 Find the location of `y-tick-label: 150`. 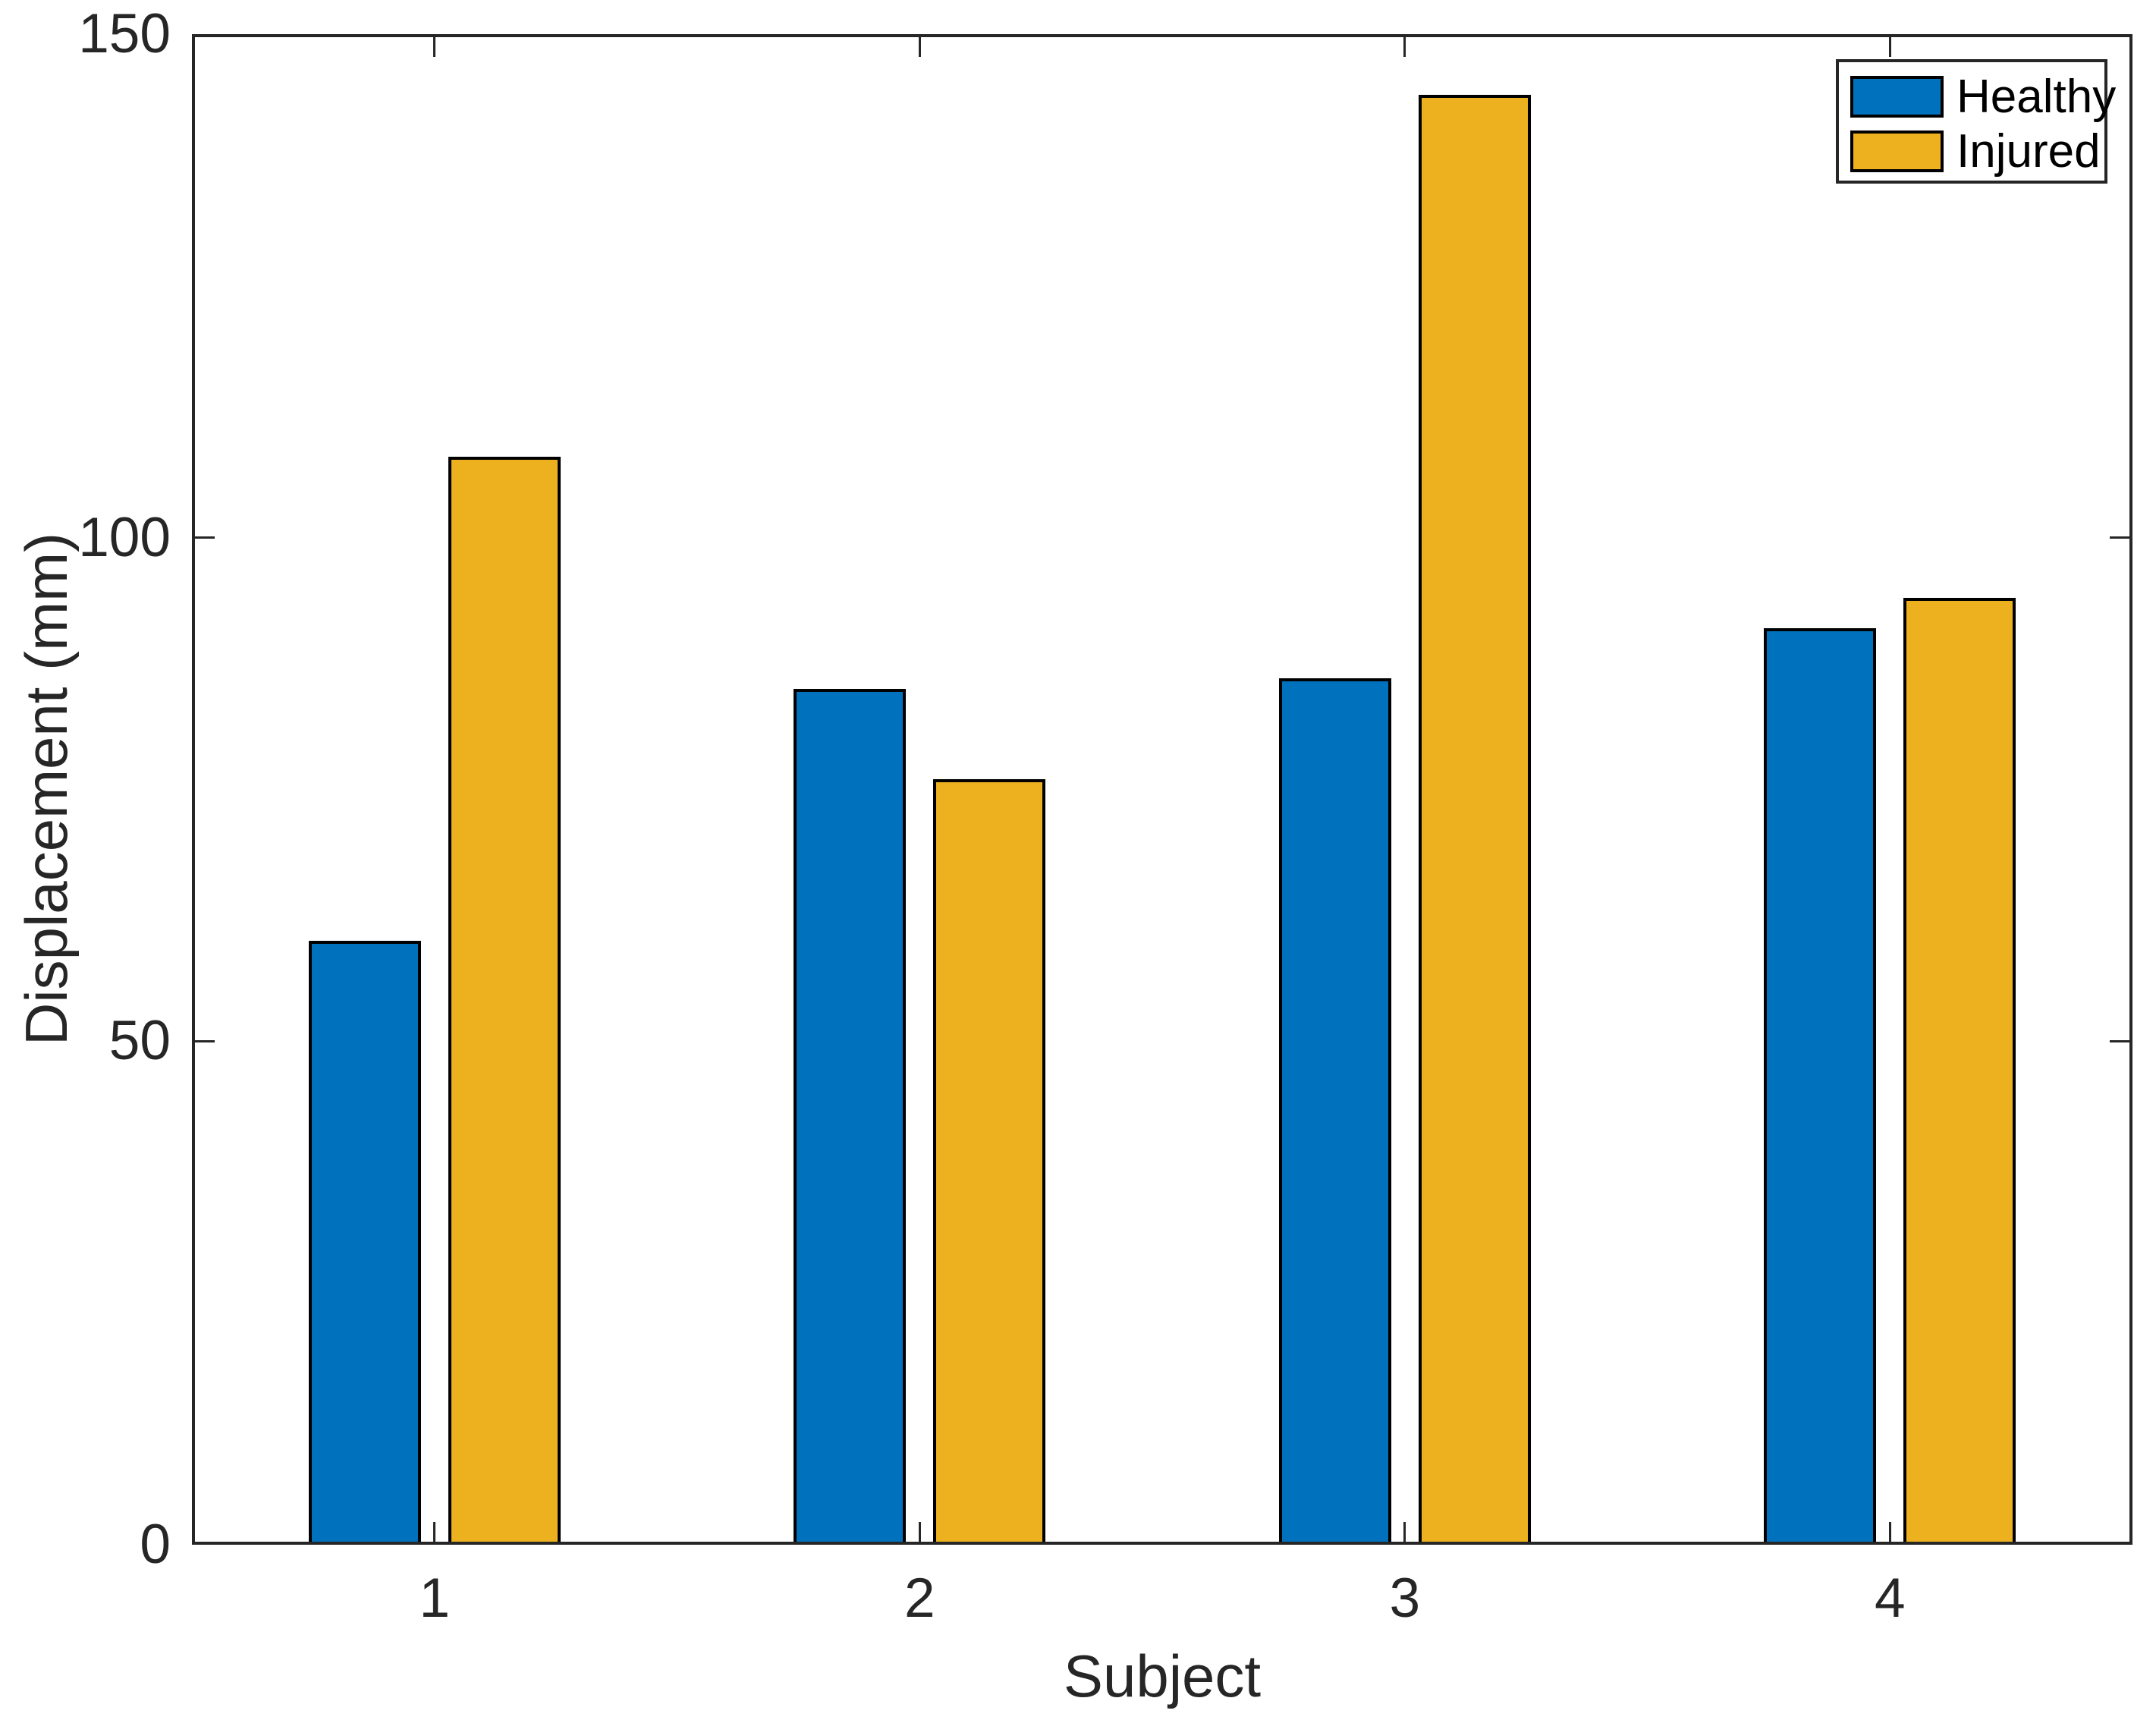

y-tick-label: 150 is located at coordinates (124, 34).